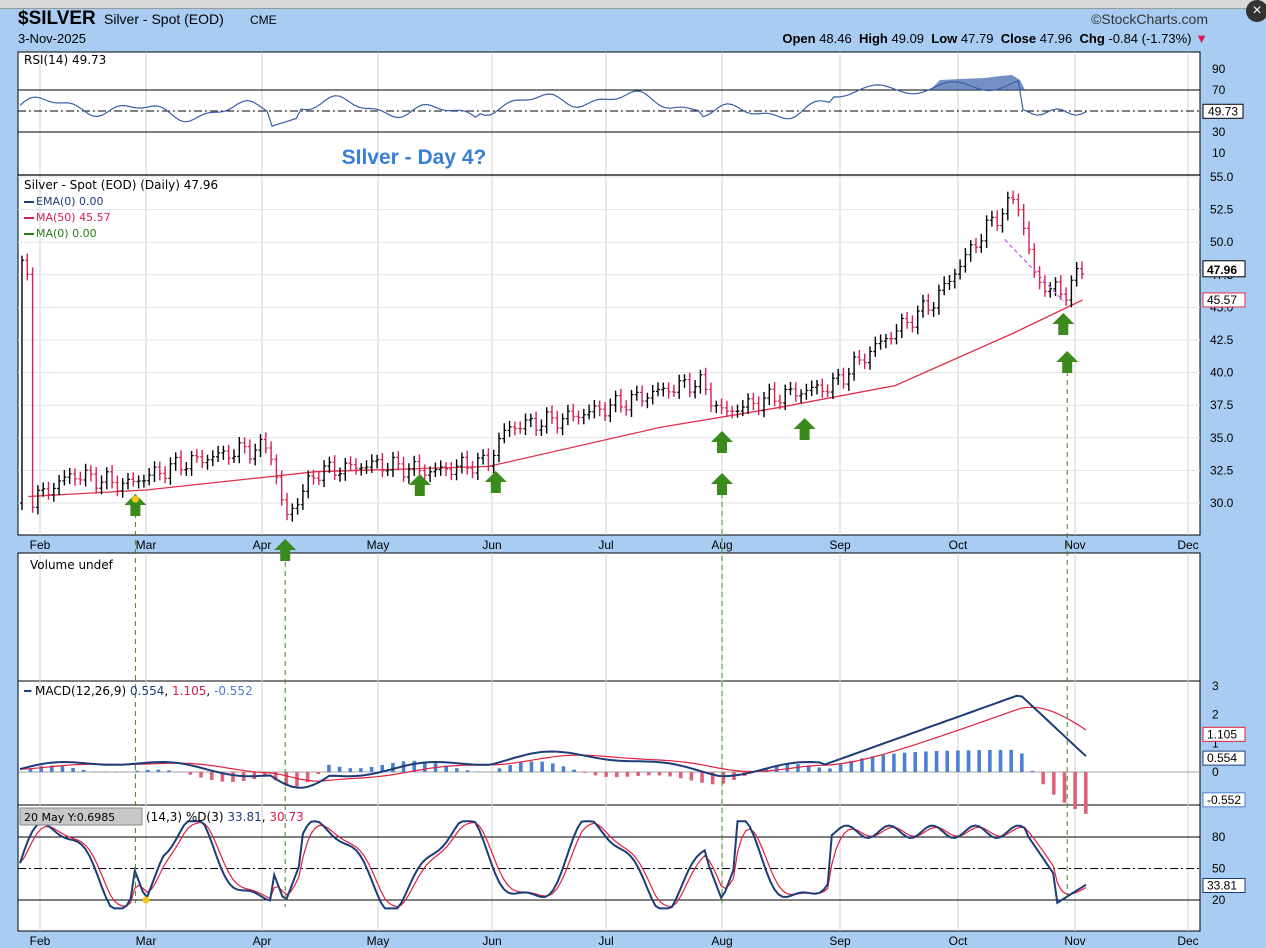  Describe the element at coordinates (29, 218) in the screenshot. I see `ma50-swatch` at that location.